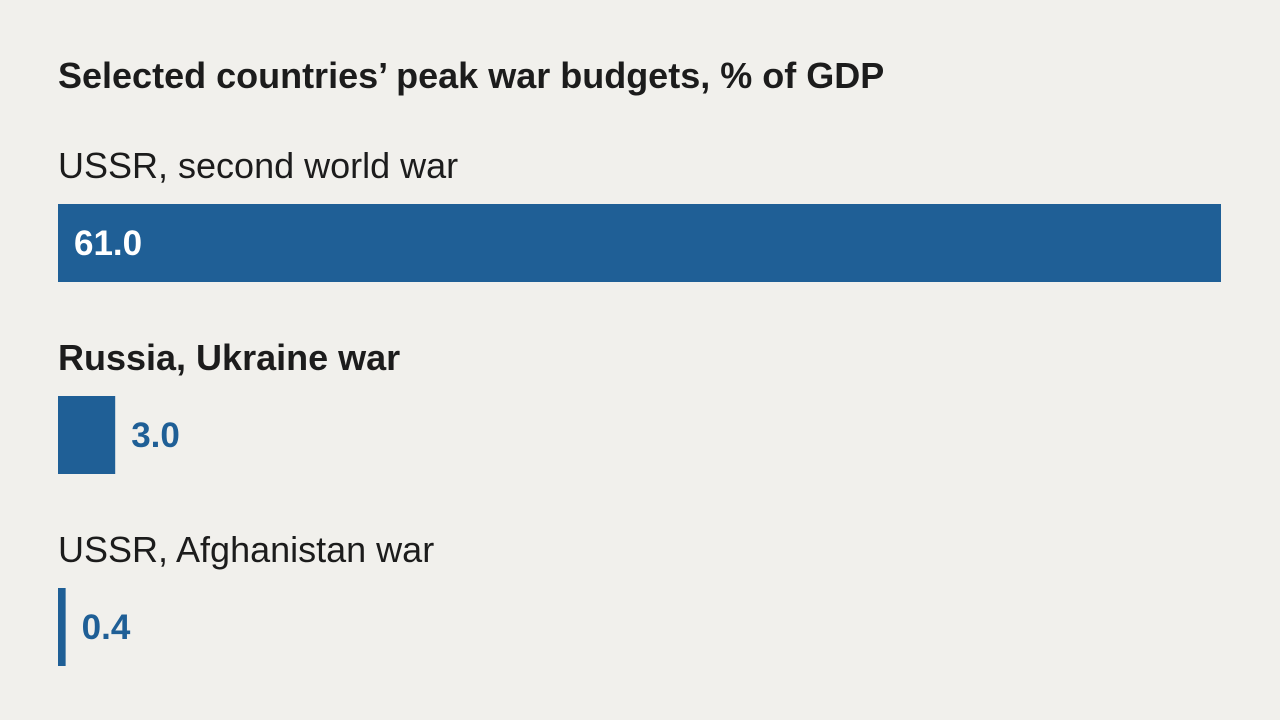 This screenshot has height=720, width=1280. I want to click on category-label: USSR, Afghanistan war, so click(246, 549).